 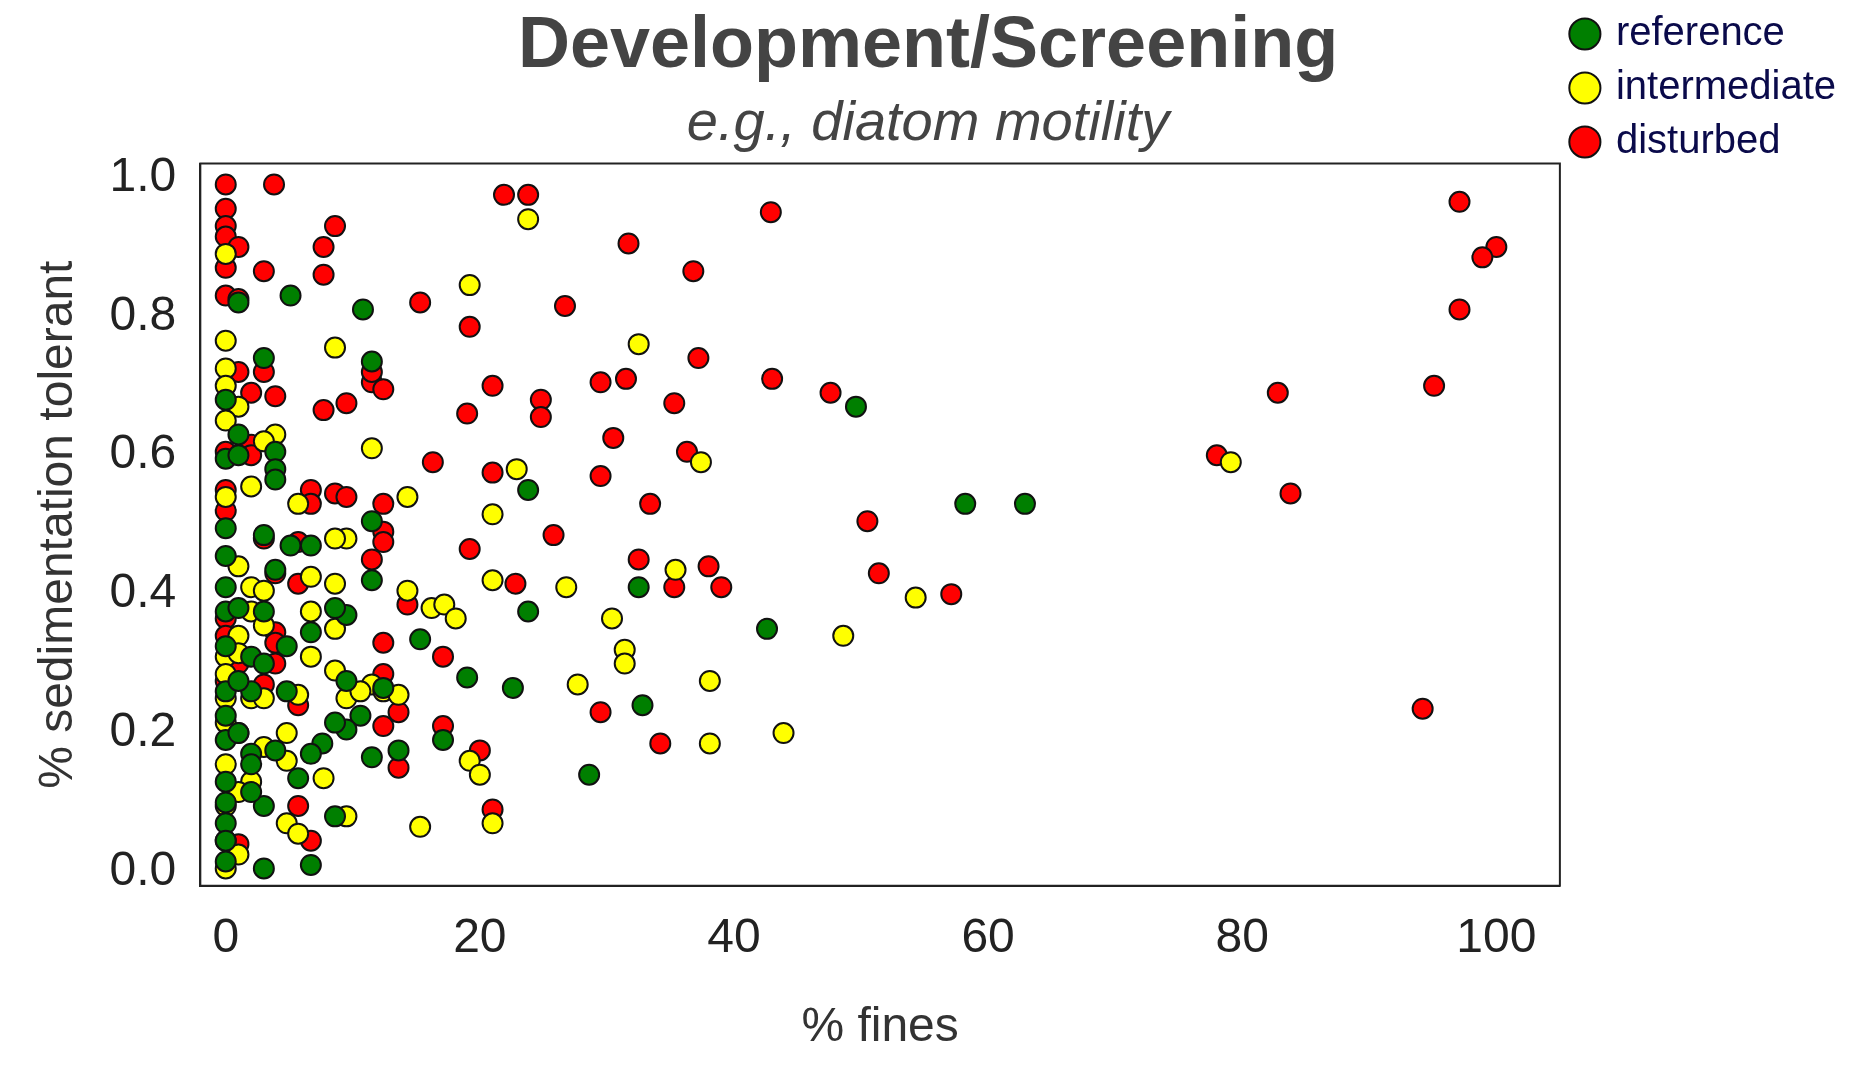 I want to click on x-tick-label: 60, so click(x=988, y=935).